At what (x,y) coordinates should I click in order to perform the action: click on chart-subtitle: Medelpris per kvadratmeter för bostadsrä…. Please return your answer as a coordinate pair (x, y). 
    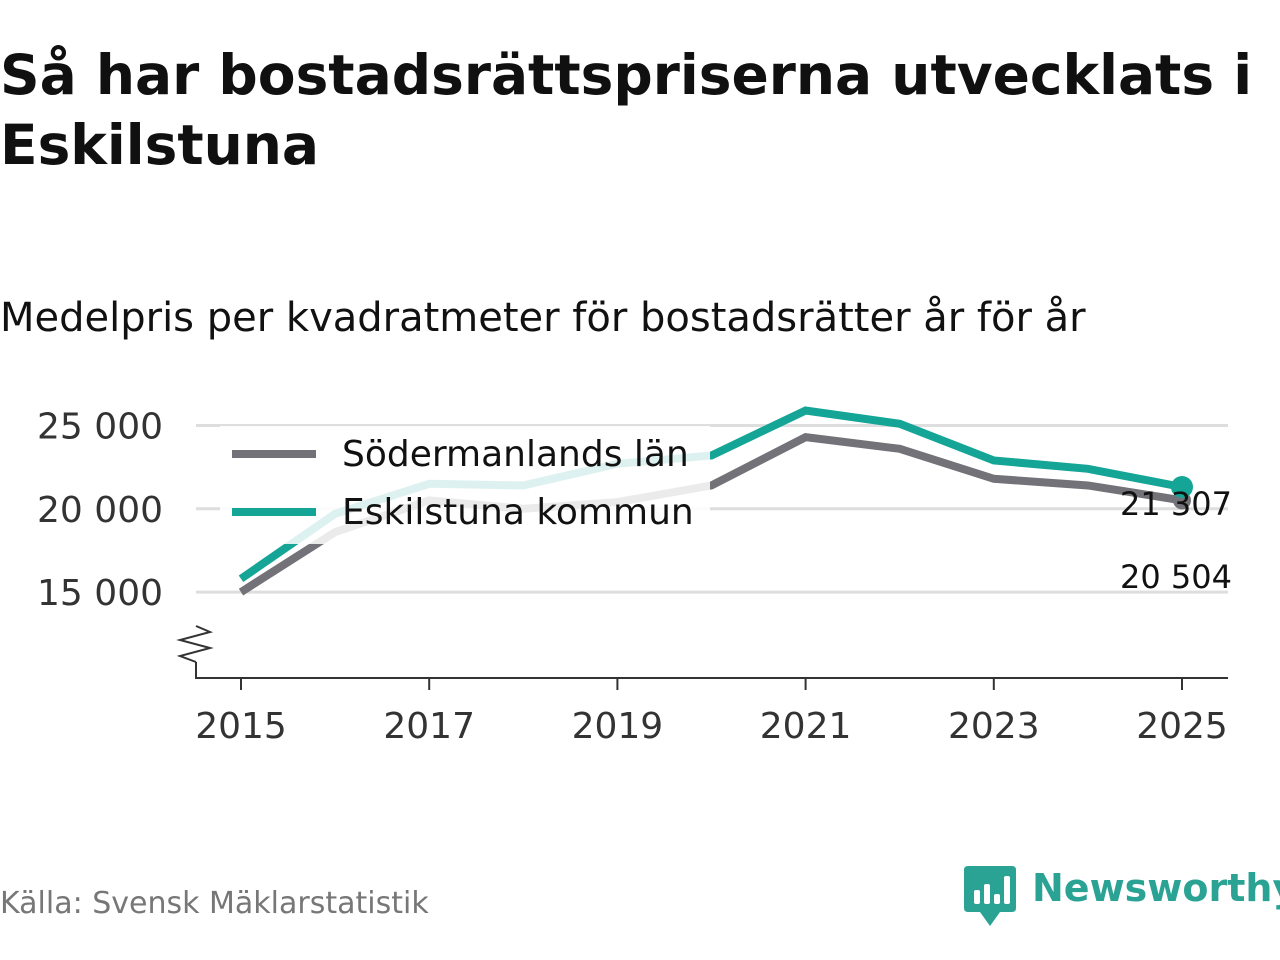
    Looking at the image, I should click on (543, 318).